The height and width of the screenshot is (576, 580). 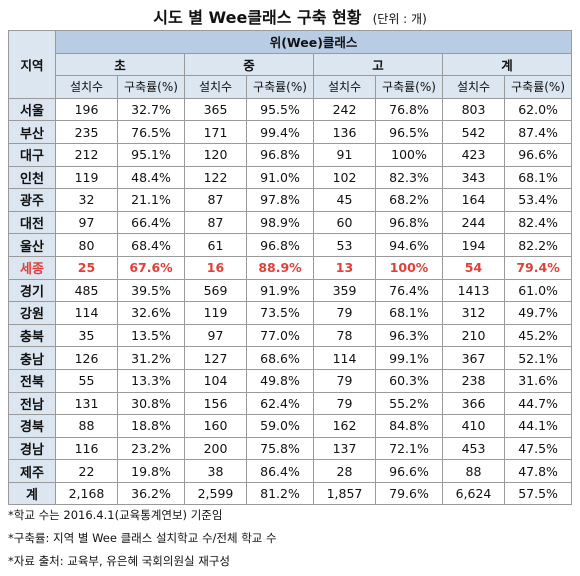 What do you see at coordinates (473, 493) in the screenshot?
I see `install-count-cell: 6,624` at bounding box center [473, 493].